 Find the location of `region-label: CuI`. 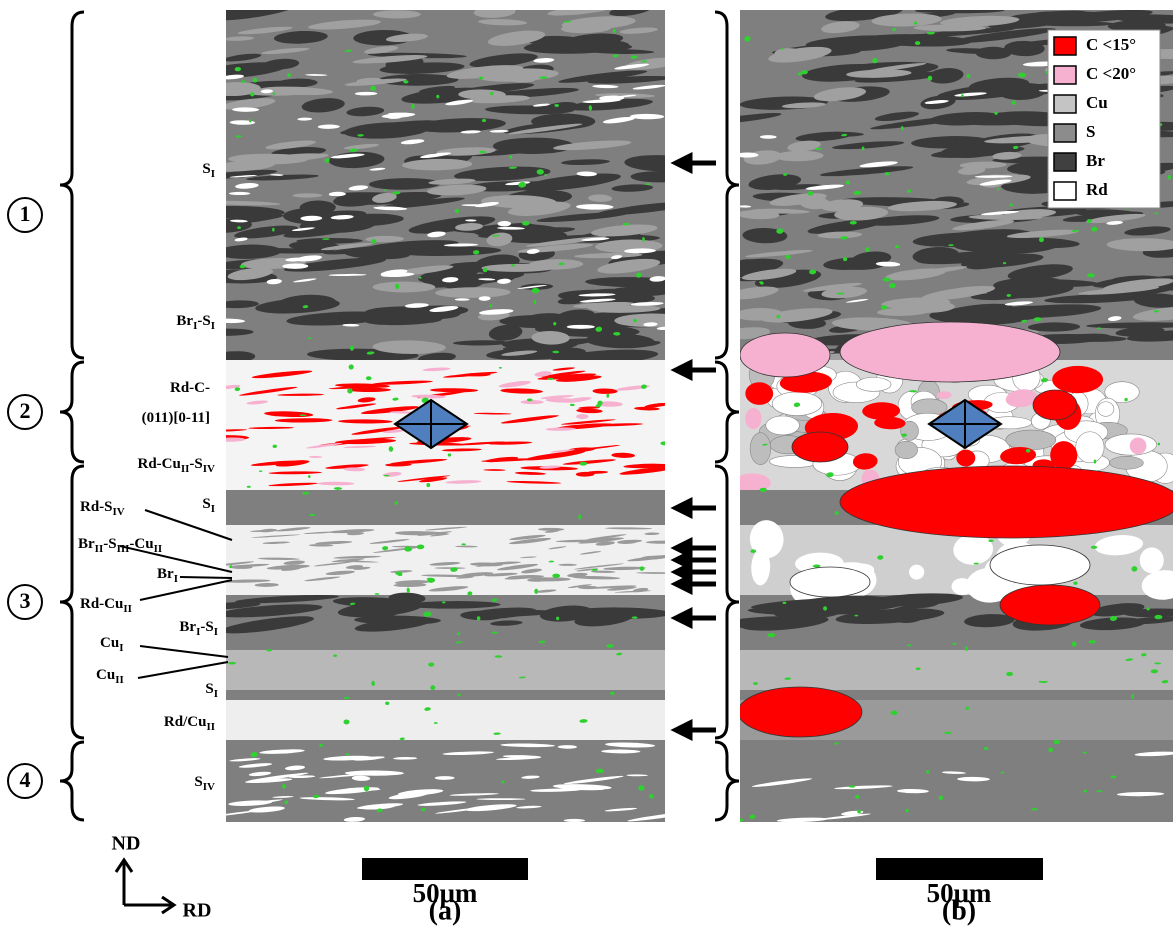

region-label: CuI is located at coordinates (111, 644).